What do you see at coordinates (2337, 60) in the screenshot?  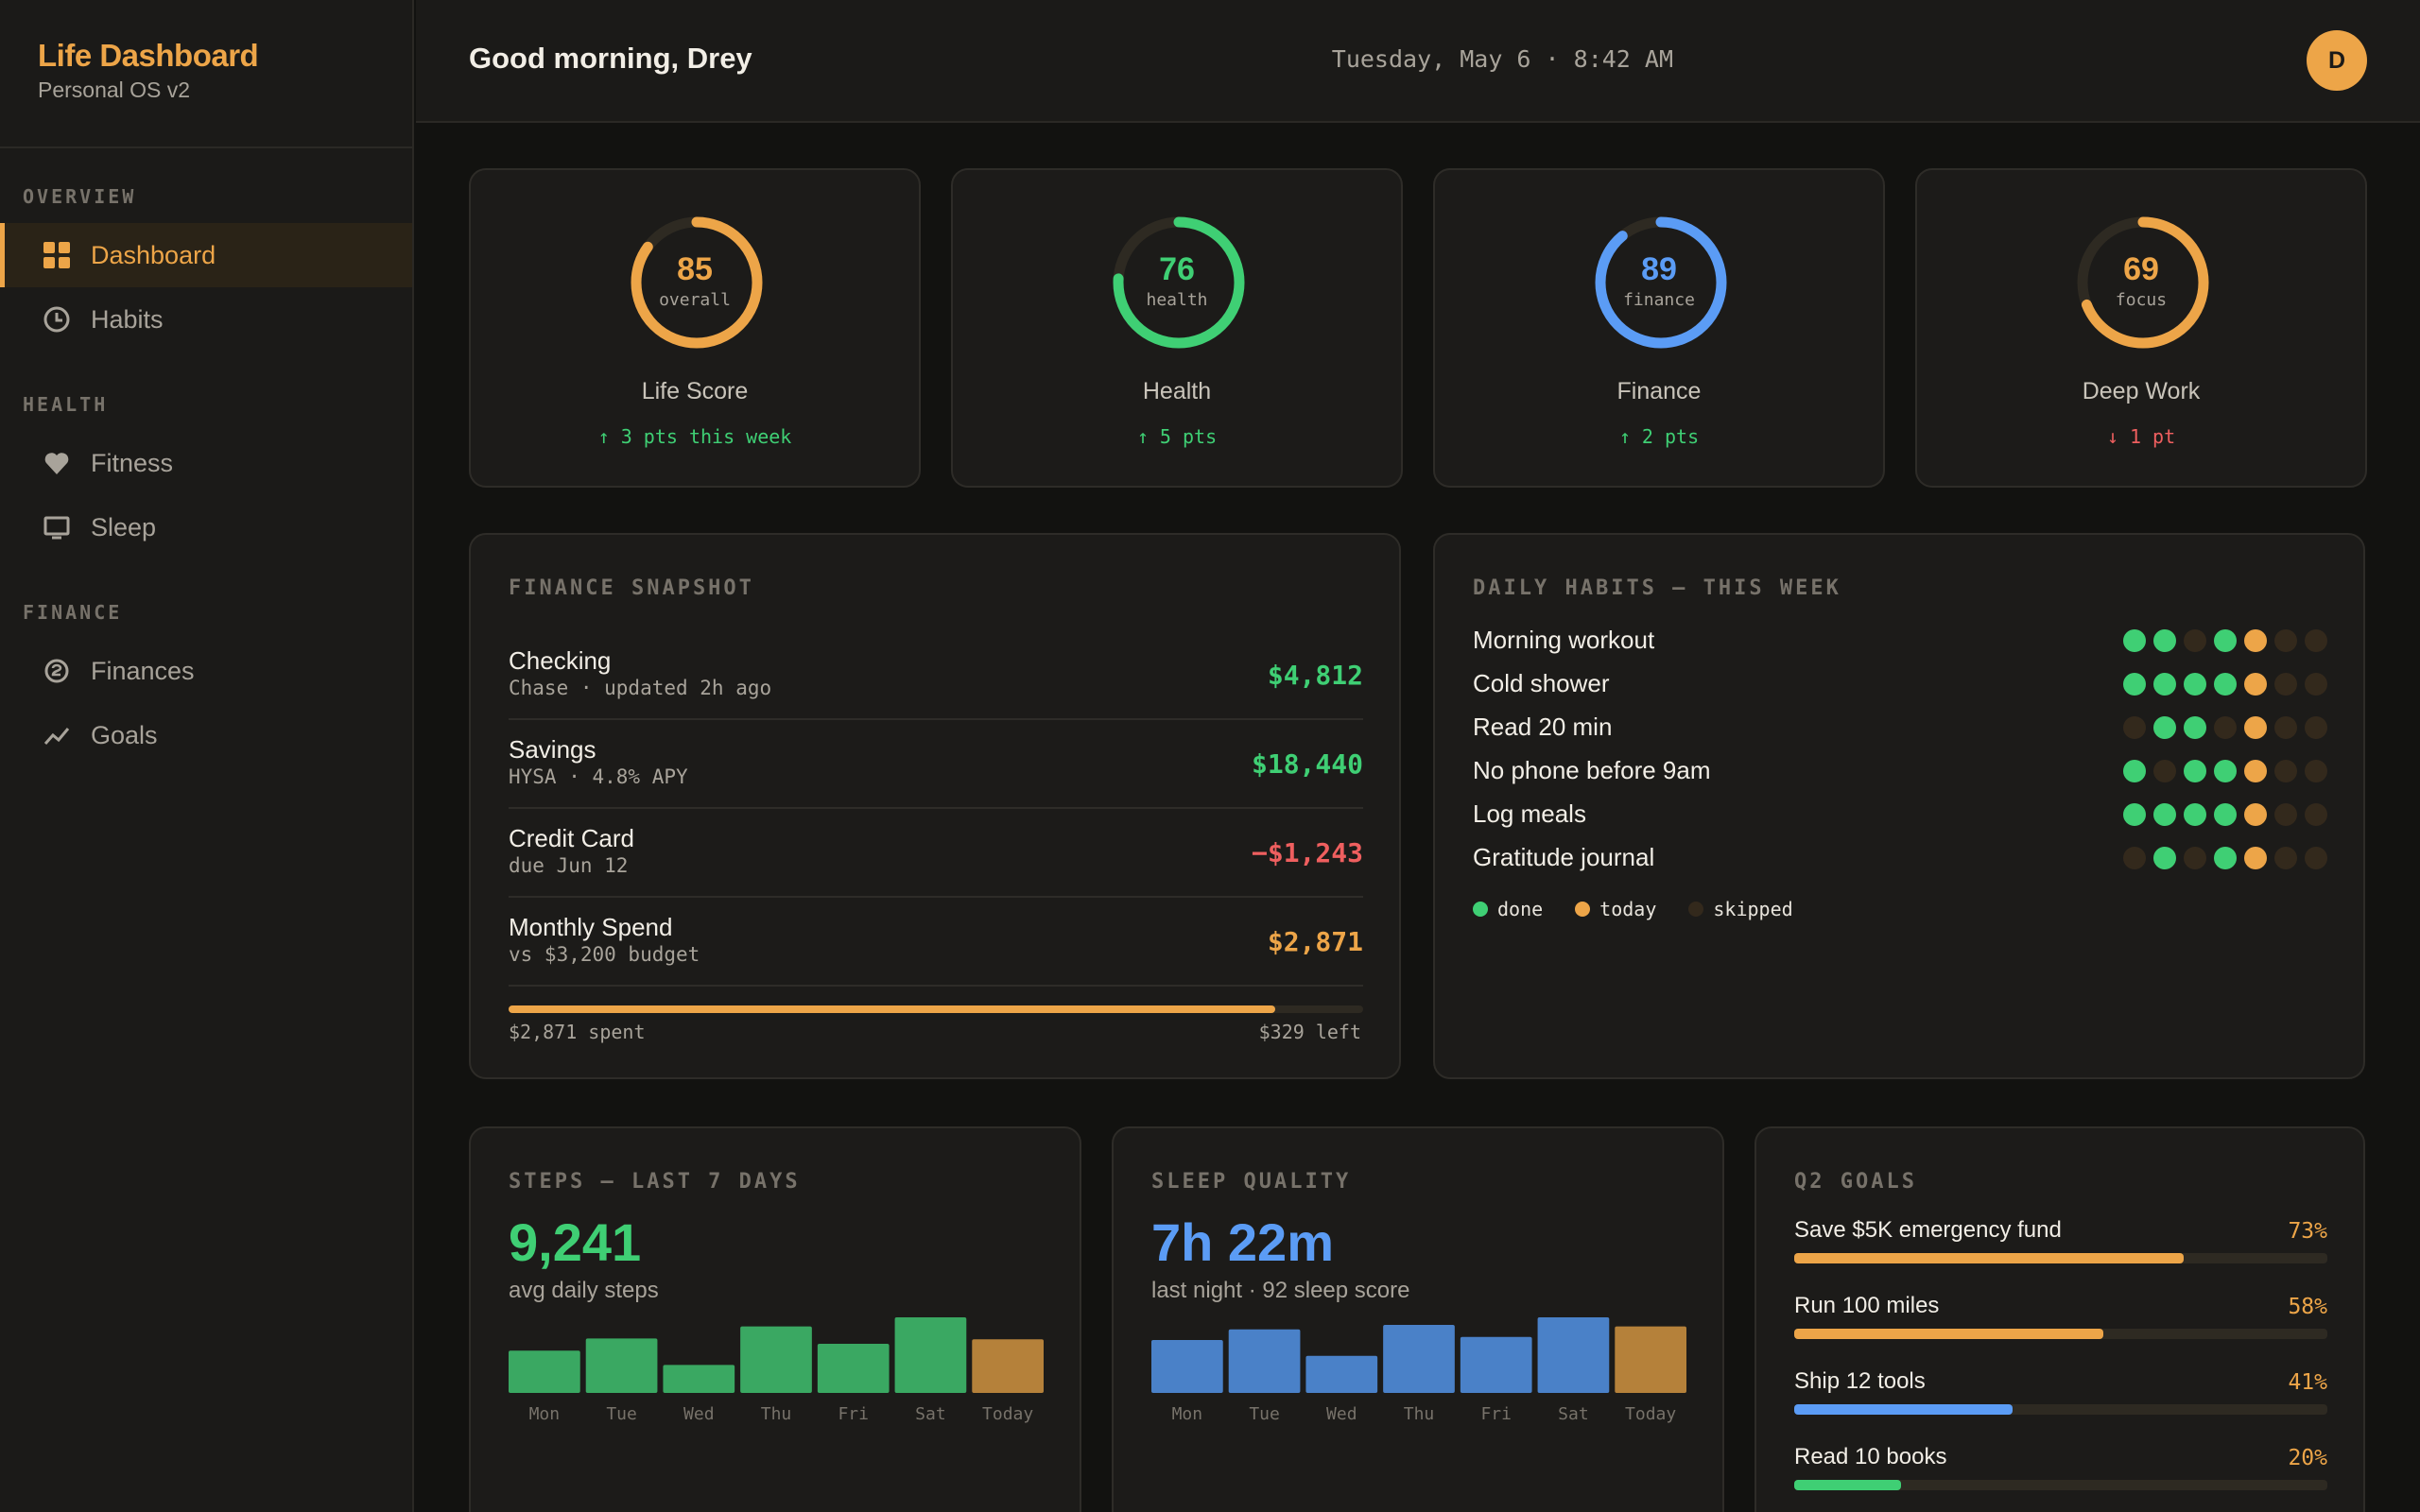 I see `avatar: D` at bounding box center [2337, 60].